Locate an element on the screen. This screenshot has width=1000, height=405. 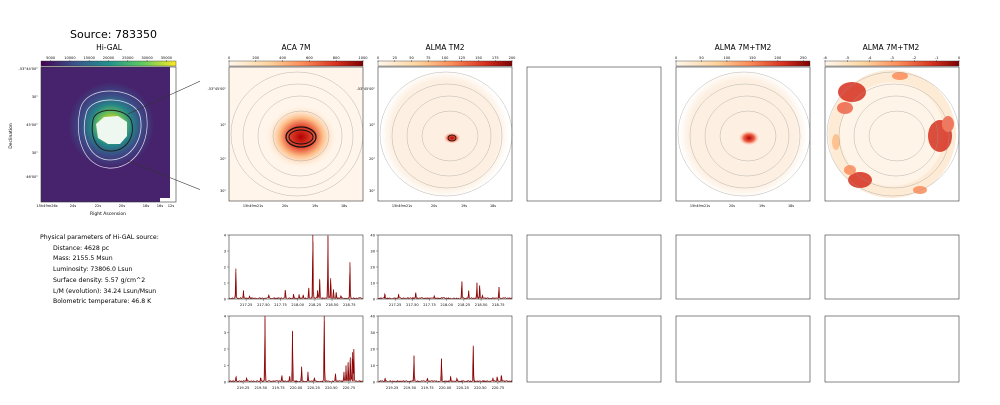
spectrum-xtick-label: 220.00 is located at coordinates (296, 388).